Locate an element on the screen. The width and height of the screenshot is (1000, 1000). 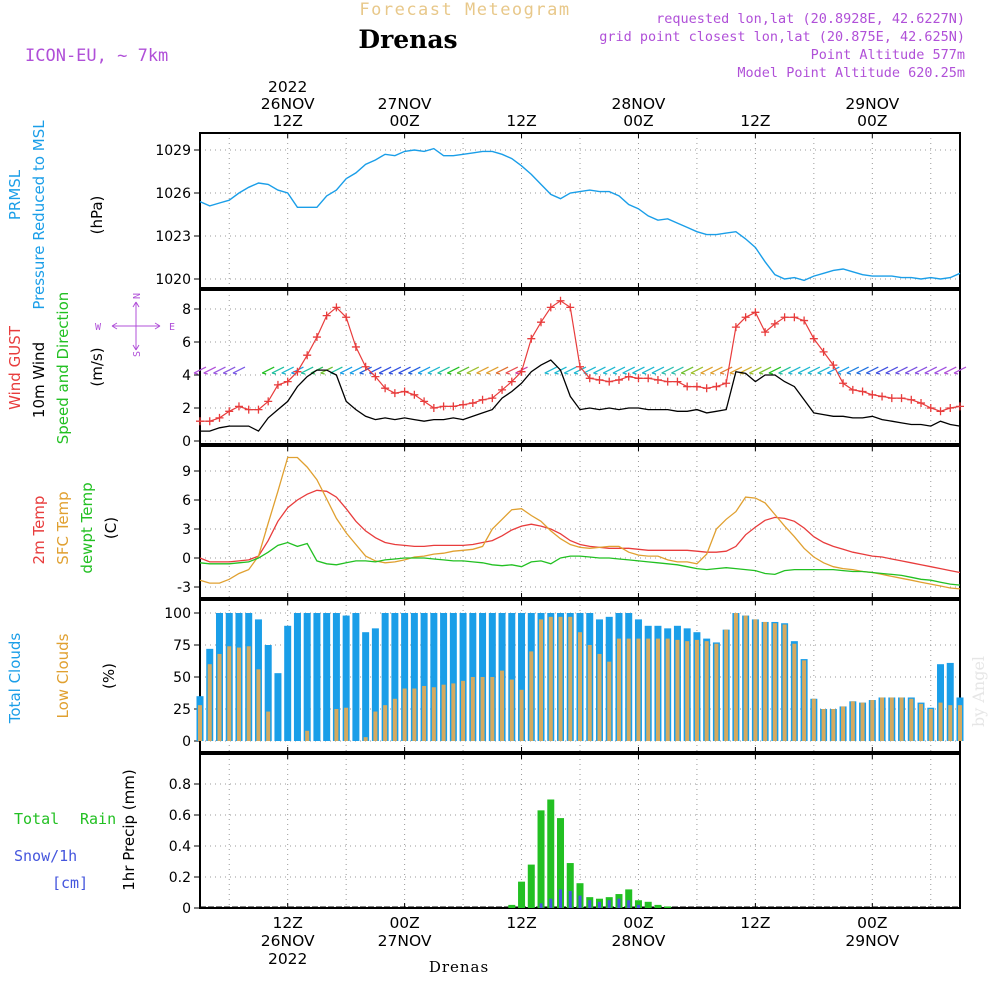
ylabel-sfc-temp: SFC Temp is located at coordinates (63, 527).